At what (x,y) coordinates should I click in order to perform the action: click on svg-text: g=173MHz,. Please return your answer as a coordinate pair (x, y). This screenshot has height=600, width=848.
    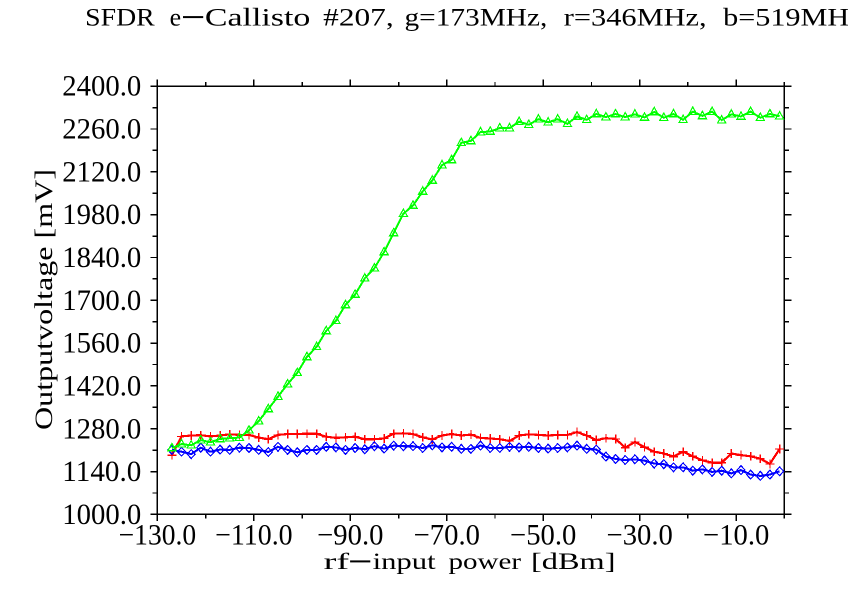
    Looking at the image, I should click on (476, 18).